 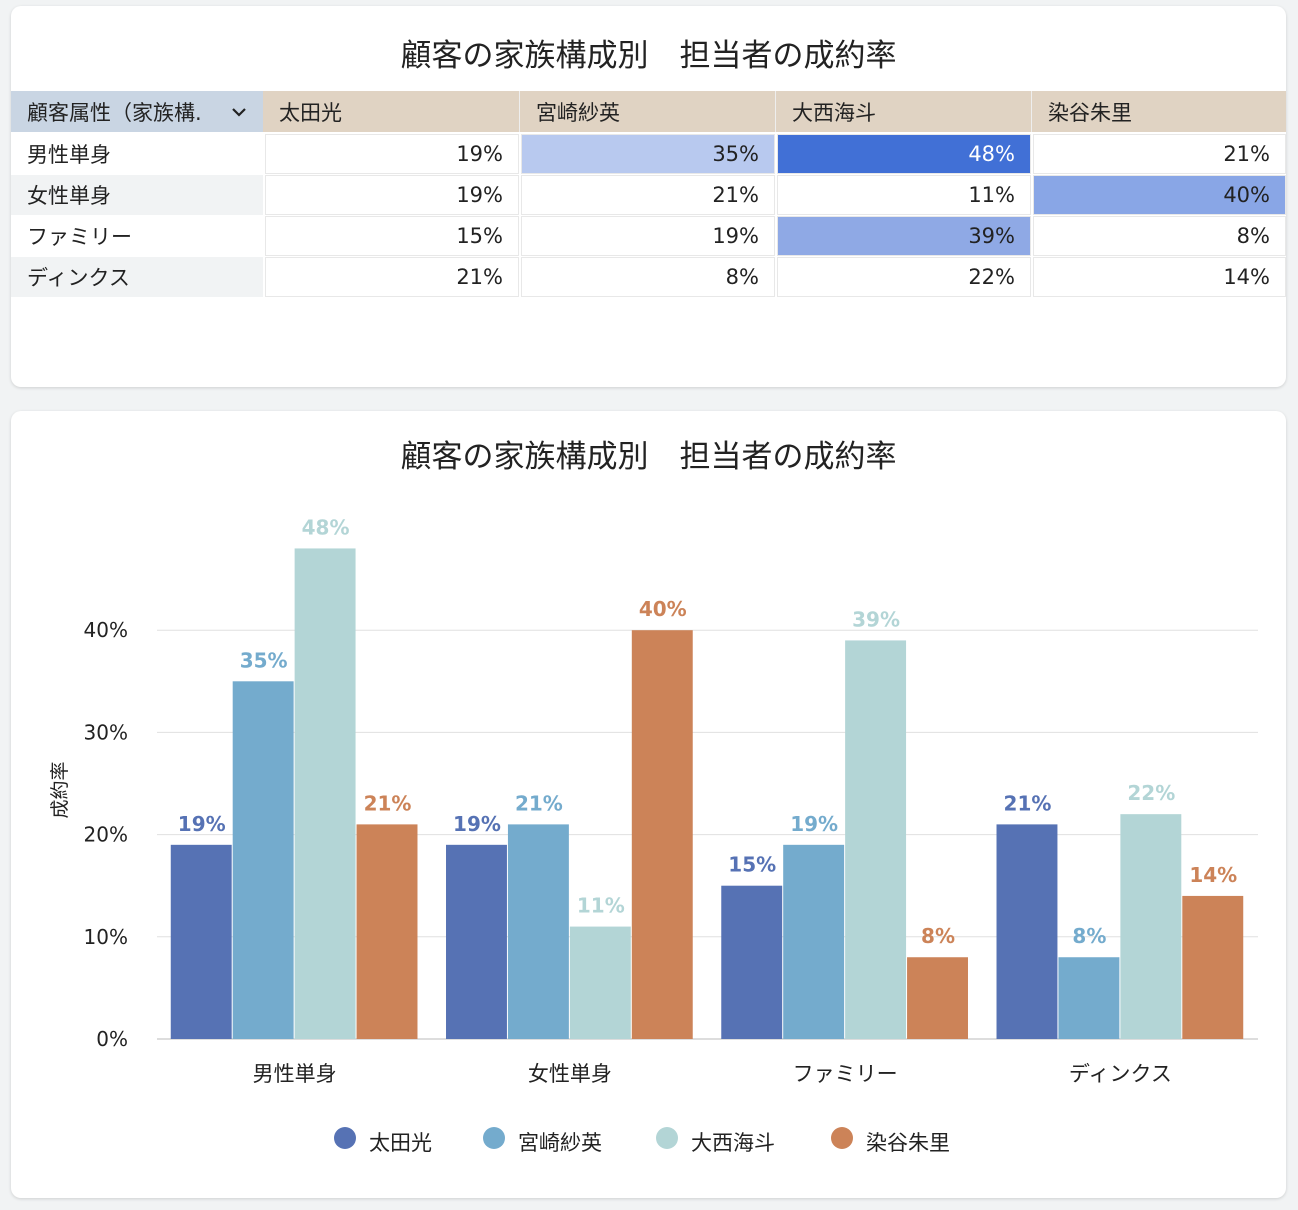 What do you see at coordinates (663, 609) in the screenshot?
I see `data-label: 40%` at bounding box center [663, 609].